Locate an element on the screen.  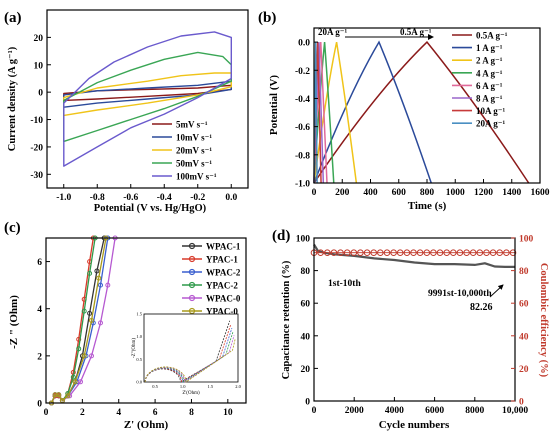
panel-c-legend-label: YPAC-0 is located at coordinates (222, 312).